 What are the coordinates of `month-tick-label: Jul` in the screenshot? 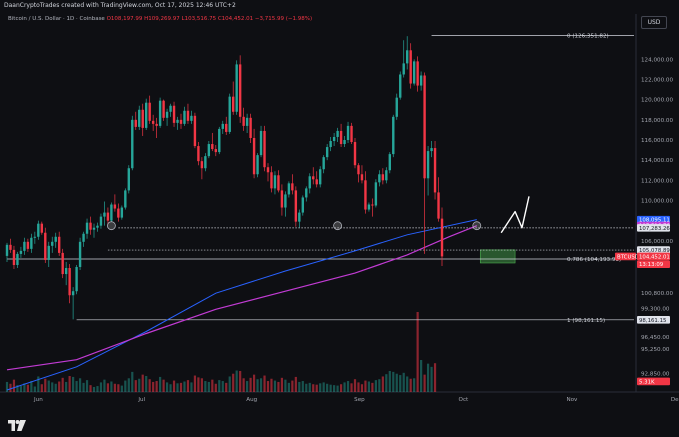 It's located at (141, 400).